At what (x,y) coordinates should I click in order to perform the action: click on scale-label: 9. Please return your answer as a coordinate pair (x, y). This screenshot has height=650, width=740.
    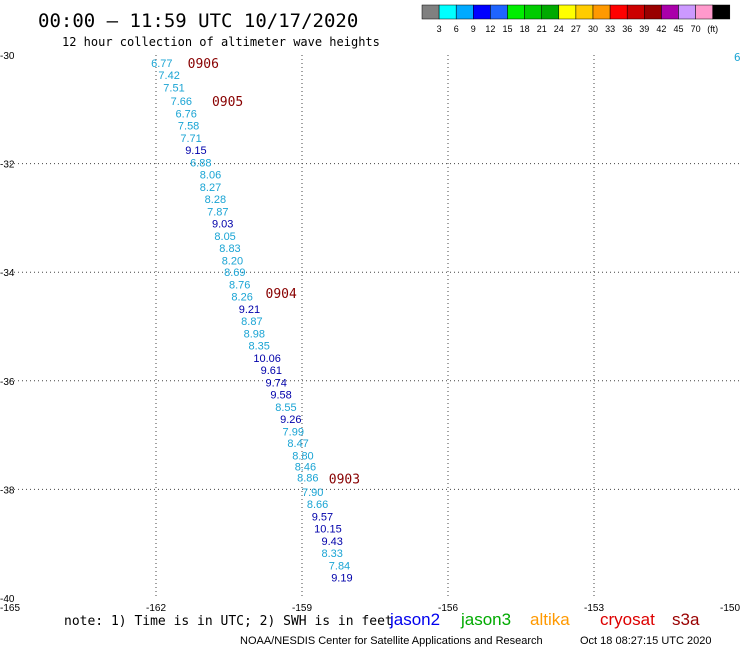
    Looking at the image, I should click on (473, 29).